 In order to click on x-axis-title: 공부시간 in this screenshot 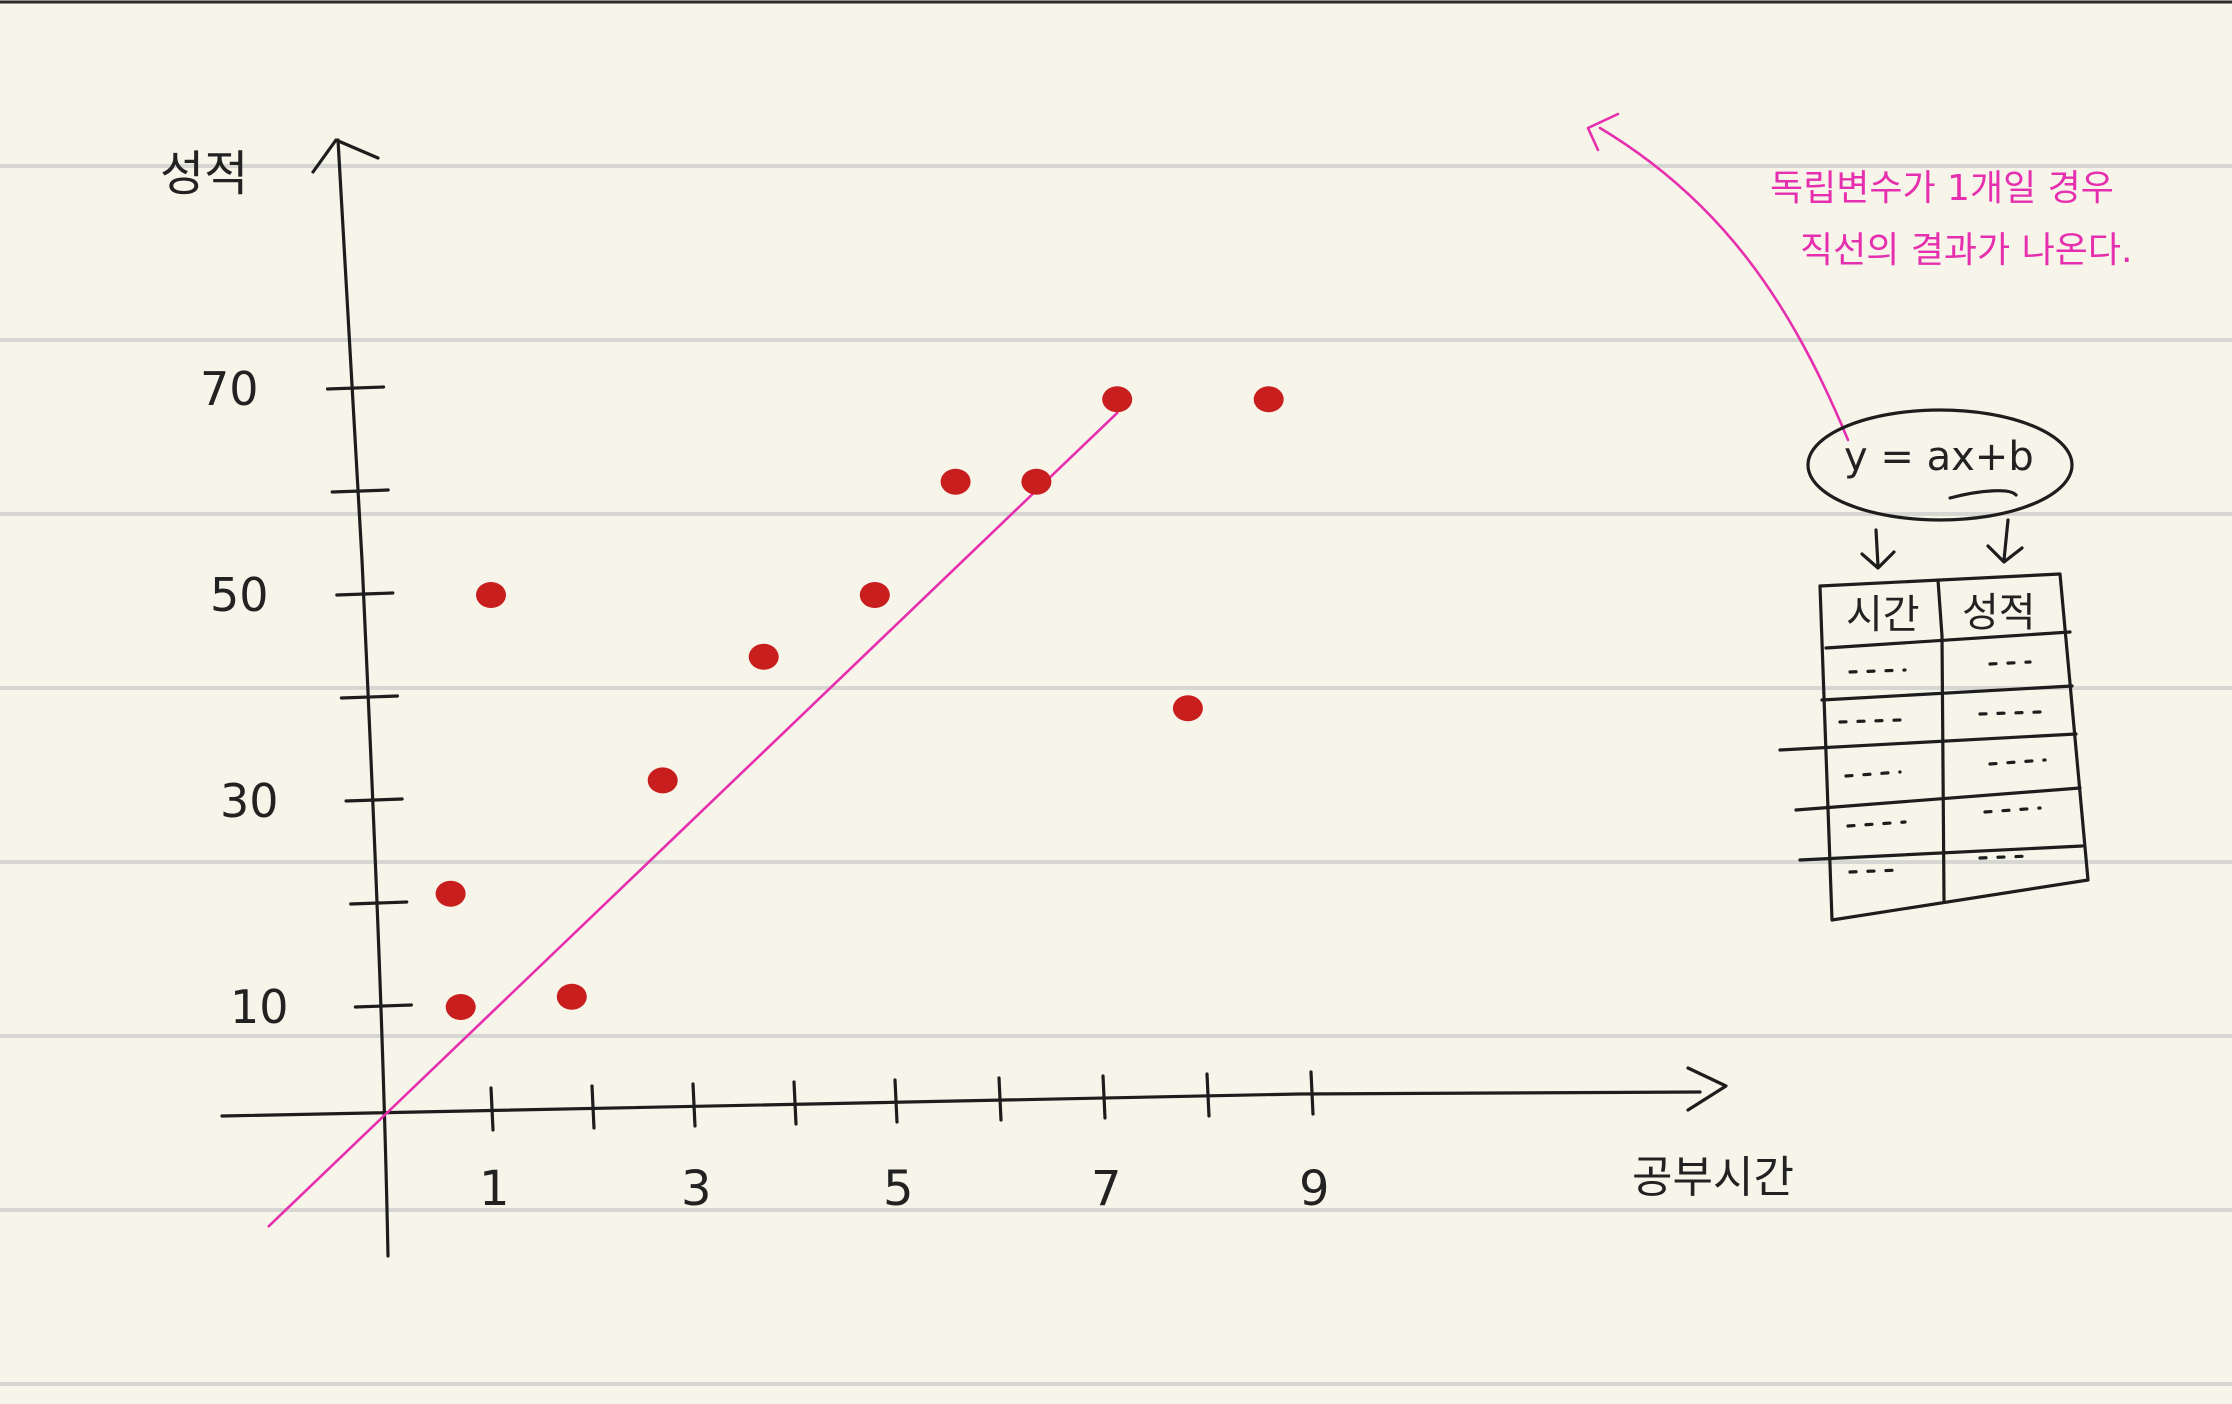, I will do `click(1713, 1177)`.